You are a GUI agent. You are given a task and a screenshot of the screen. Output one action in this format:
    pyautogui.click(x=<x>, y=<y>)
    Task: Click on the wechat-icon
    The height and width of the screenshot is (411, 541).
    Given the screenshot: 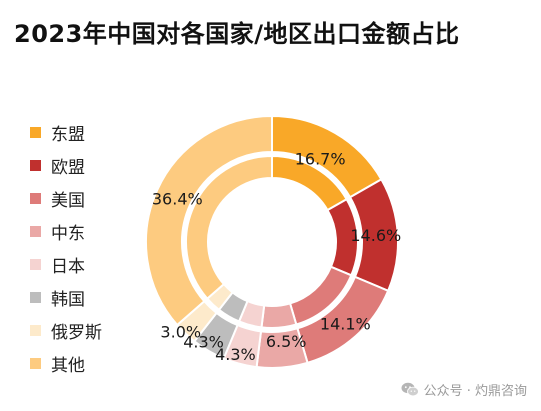 What is the action you would take?
    pyautogui.click(x=410, y=389)
    